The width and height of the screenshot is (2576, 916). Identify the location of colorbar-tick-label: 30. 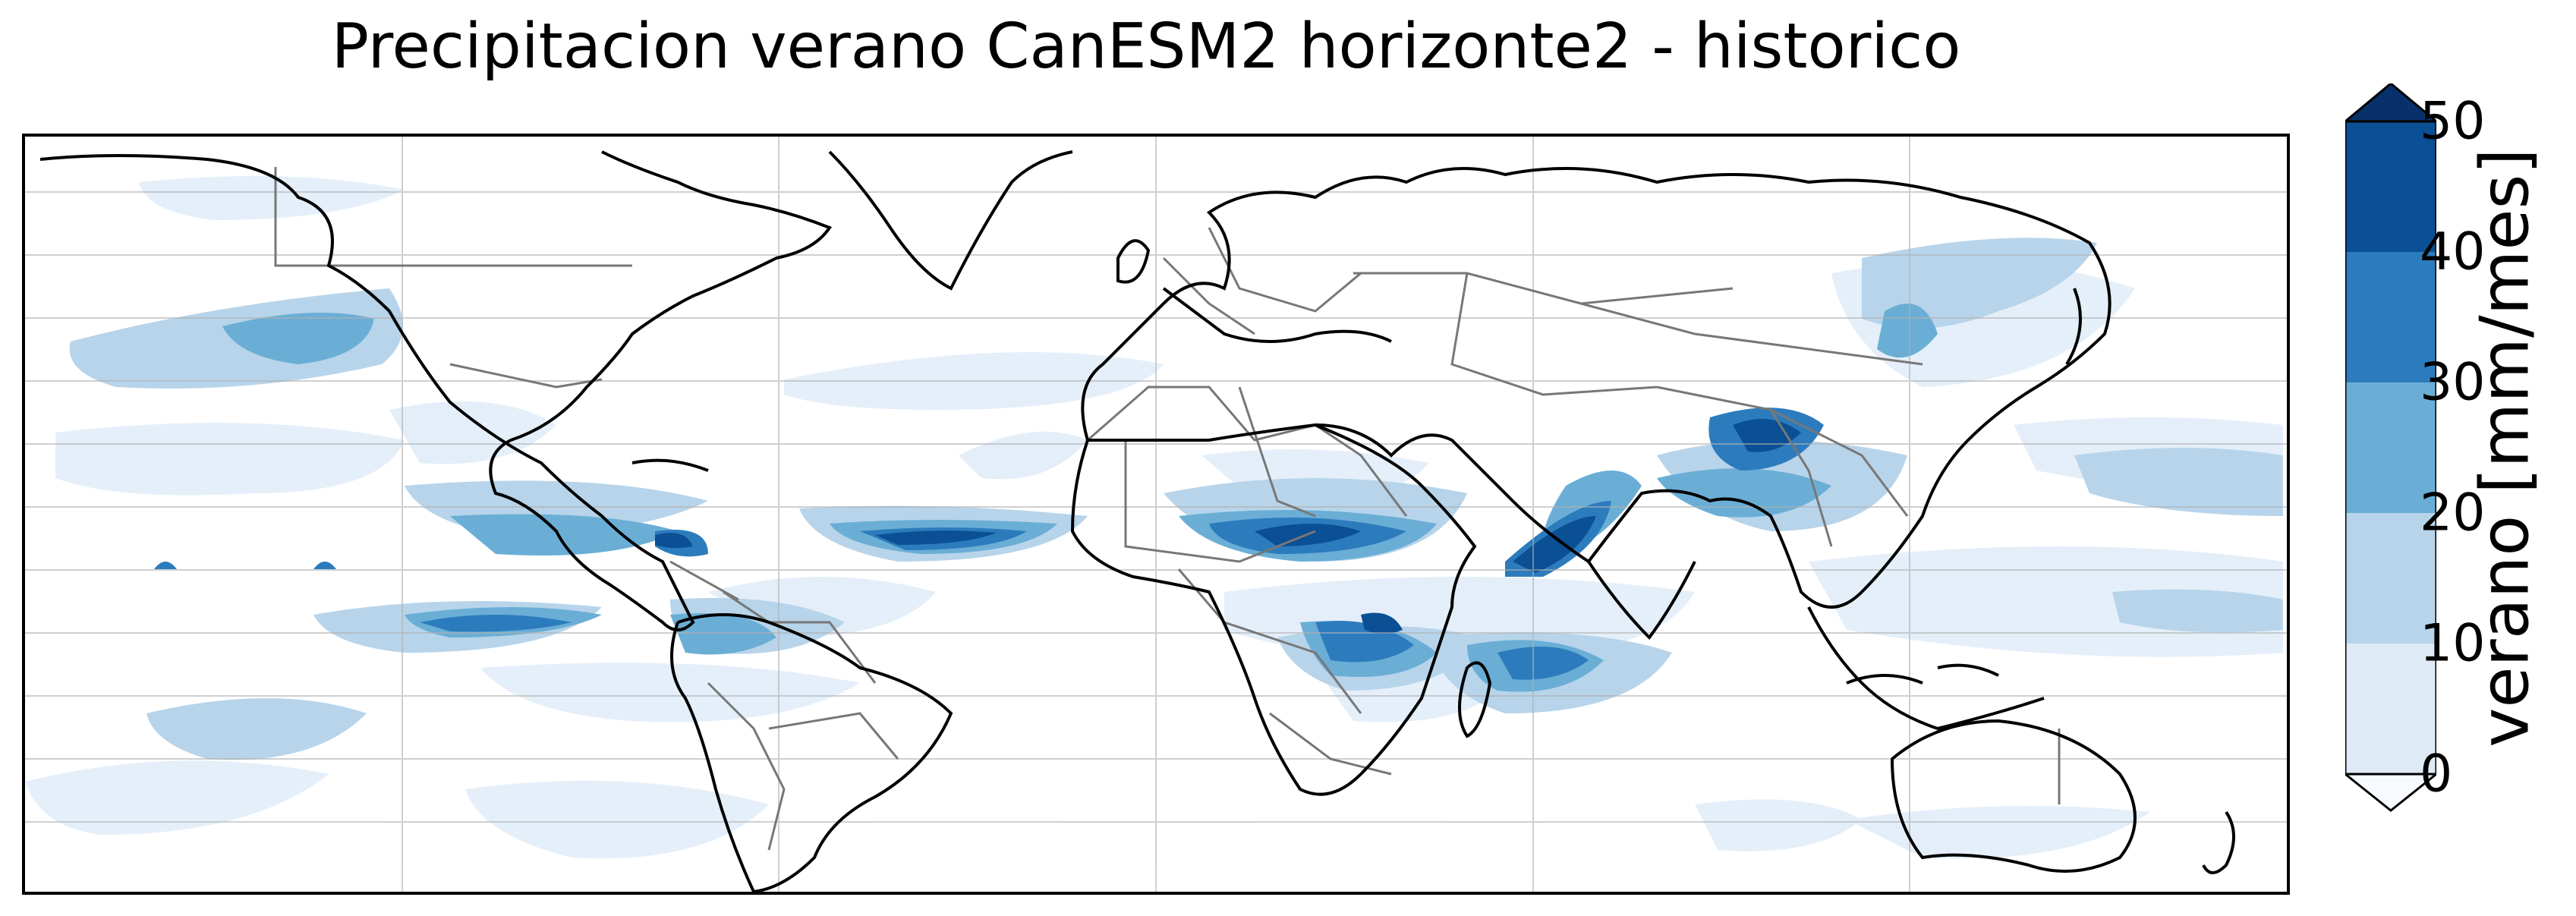
(2453, 382).